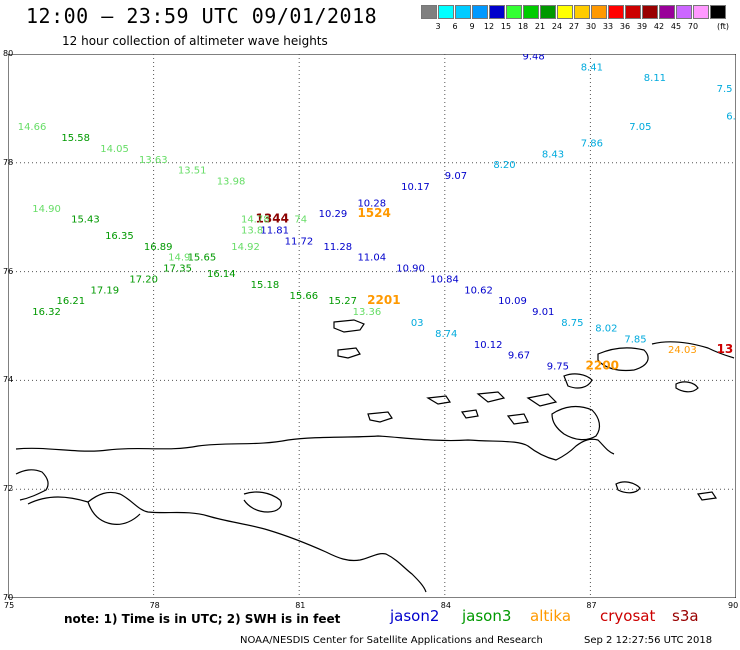 This screenshot has height=650, width=740. What do you see at coordinates (488, 345) in the screenshot?
I see `wave-height-label: 10.12` at bounding box center [488, 345].